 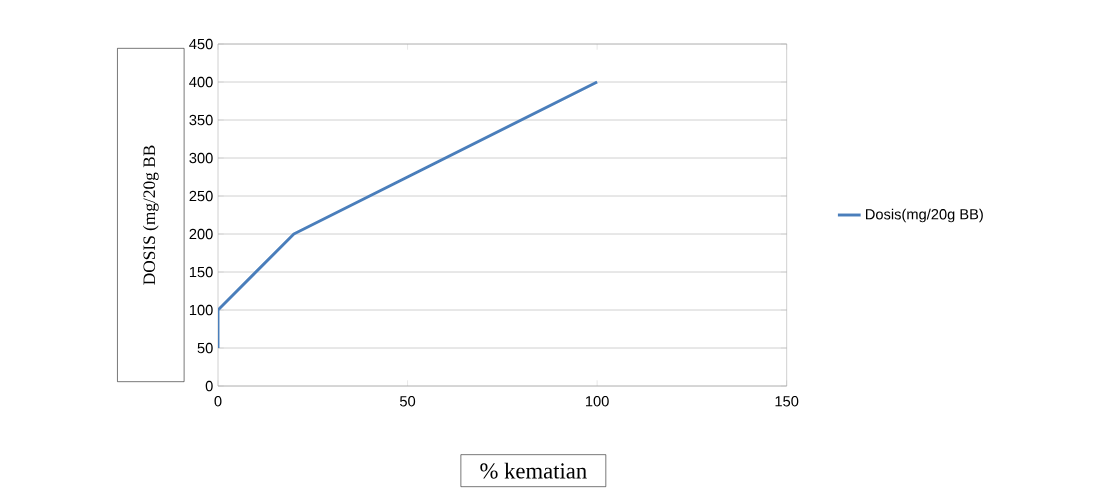 What do you see at coordinates (924, 215) in the screenshot?
I see `legend-label: Dosis(mg/20g BB)` at bounding box center [924, 215].